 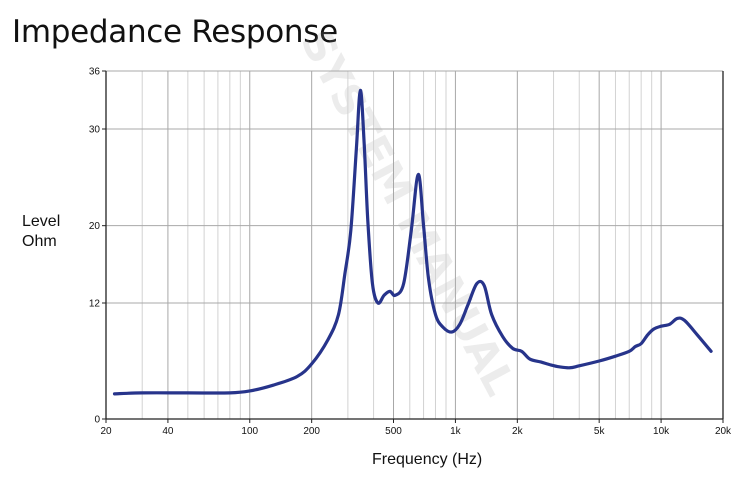 What do you see at coordinates (95, 226) in the screenshot?
I see `y-tick-label: 20` at bounding box center [95, 226].